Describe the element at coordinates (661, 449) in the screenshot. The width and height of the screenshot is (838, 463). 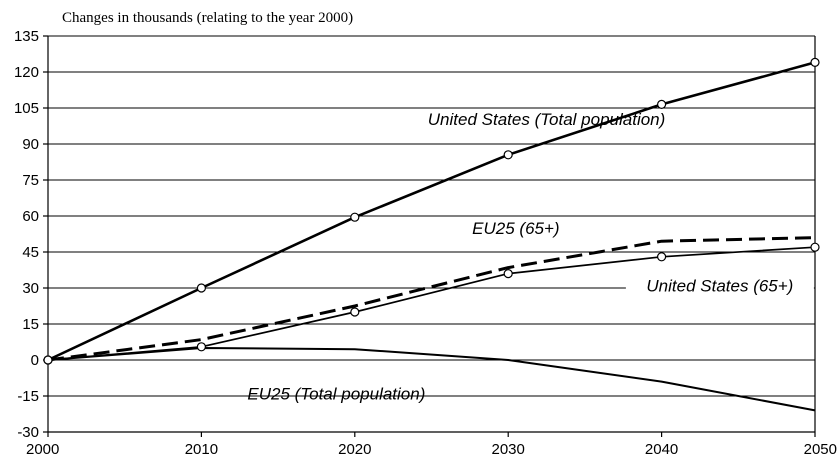
I see `x-tick-label: 2040` at that location.